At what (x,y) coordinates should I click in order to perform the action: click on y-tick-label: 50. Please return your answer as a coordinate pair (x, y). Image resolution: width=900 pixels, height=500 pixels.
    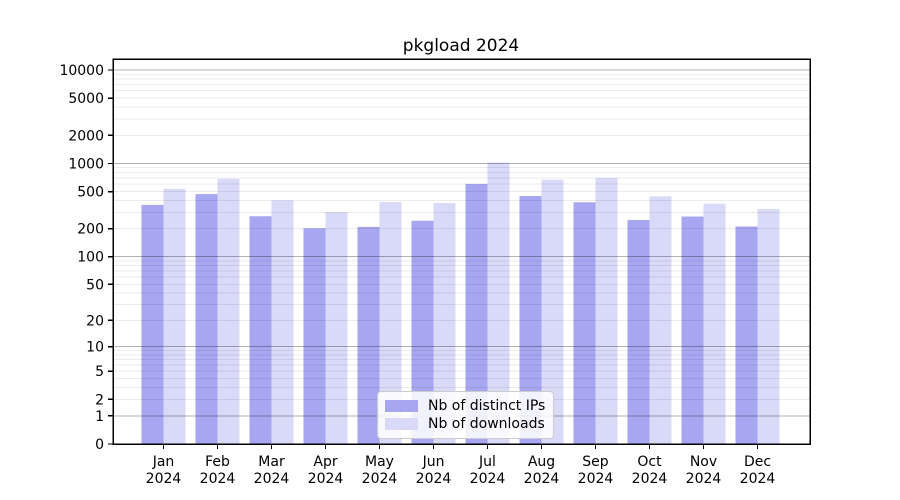
    Looking at the image, I should click on (95, 285).